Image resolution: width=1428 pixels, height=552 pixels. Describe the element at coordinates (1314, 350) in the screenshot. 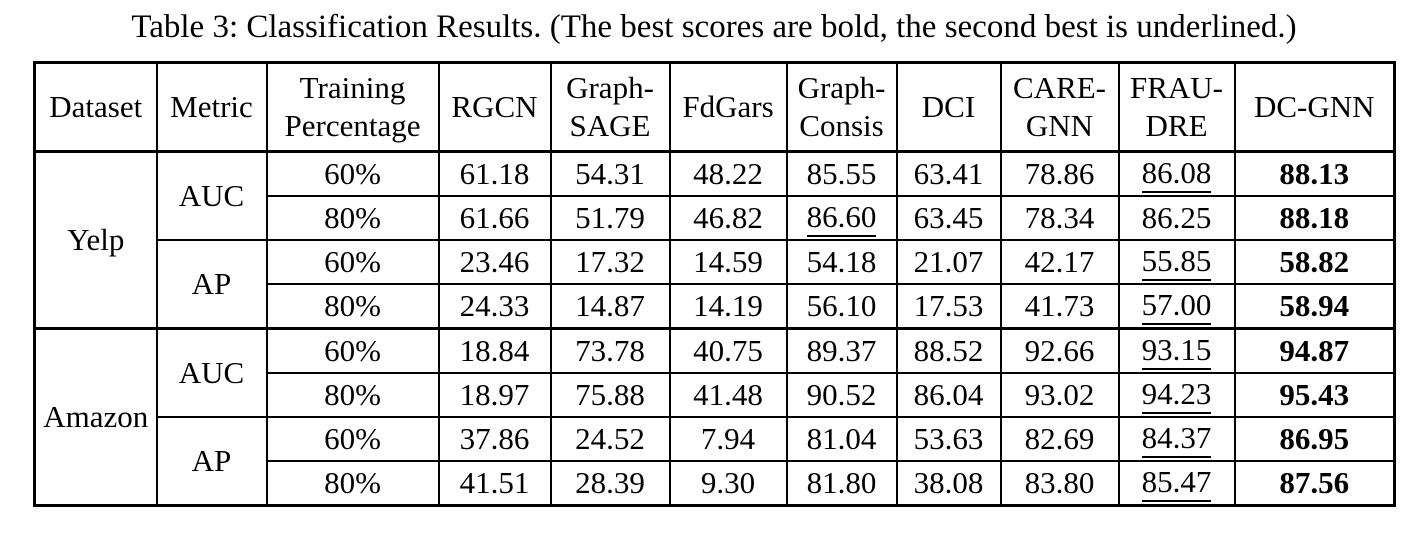

I see `score-cell-dcgnn: 94.87` at that location.